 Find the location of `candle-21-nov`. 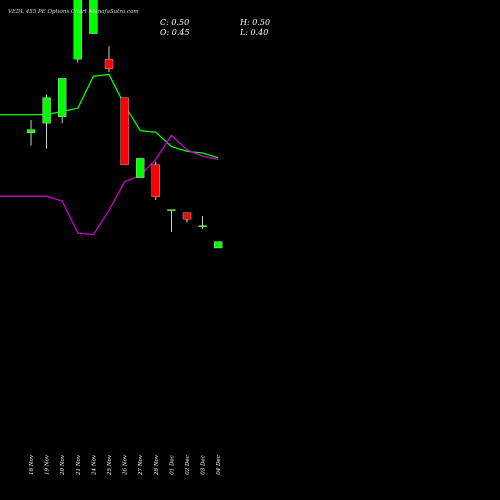

candle-21-nov is located at coordinates (77, 31).